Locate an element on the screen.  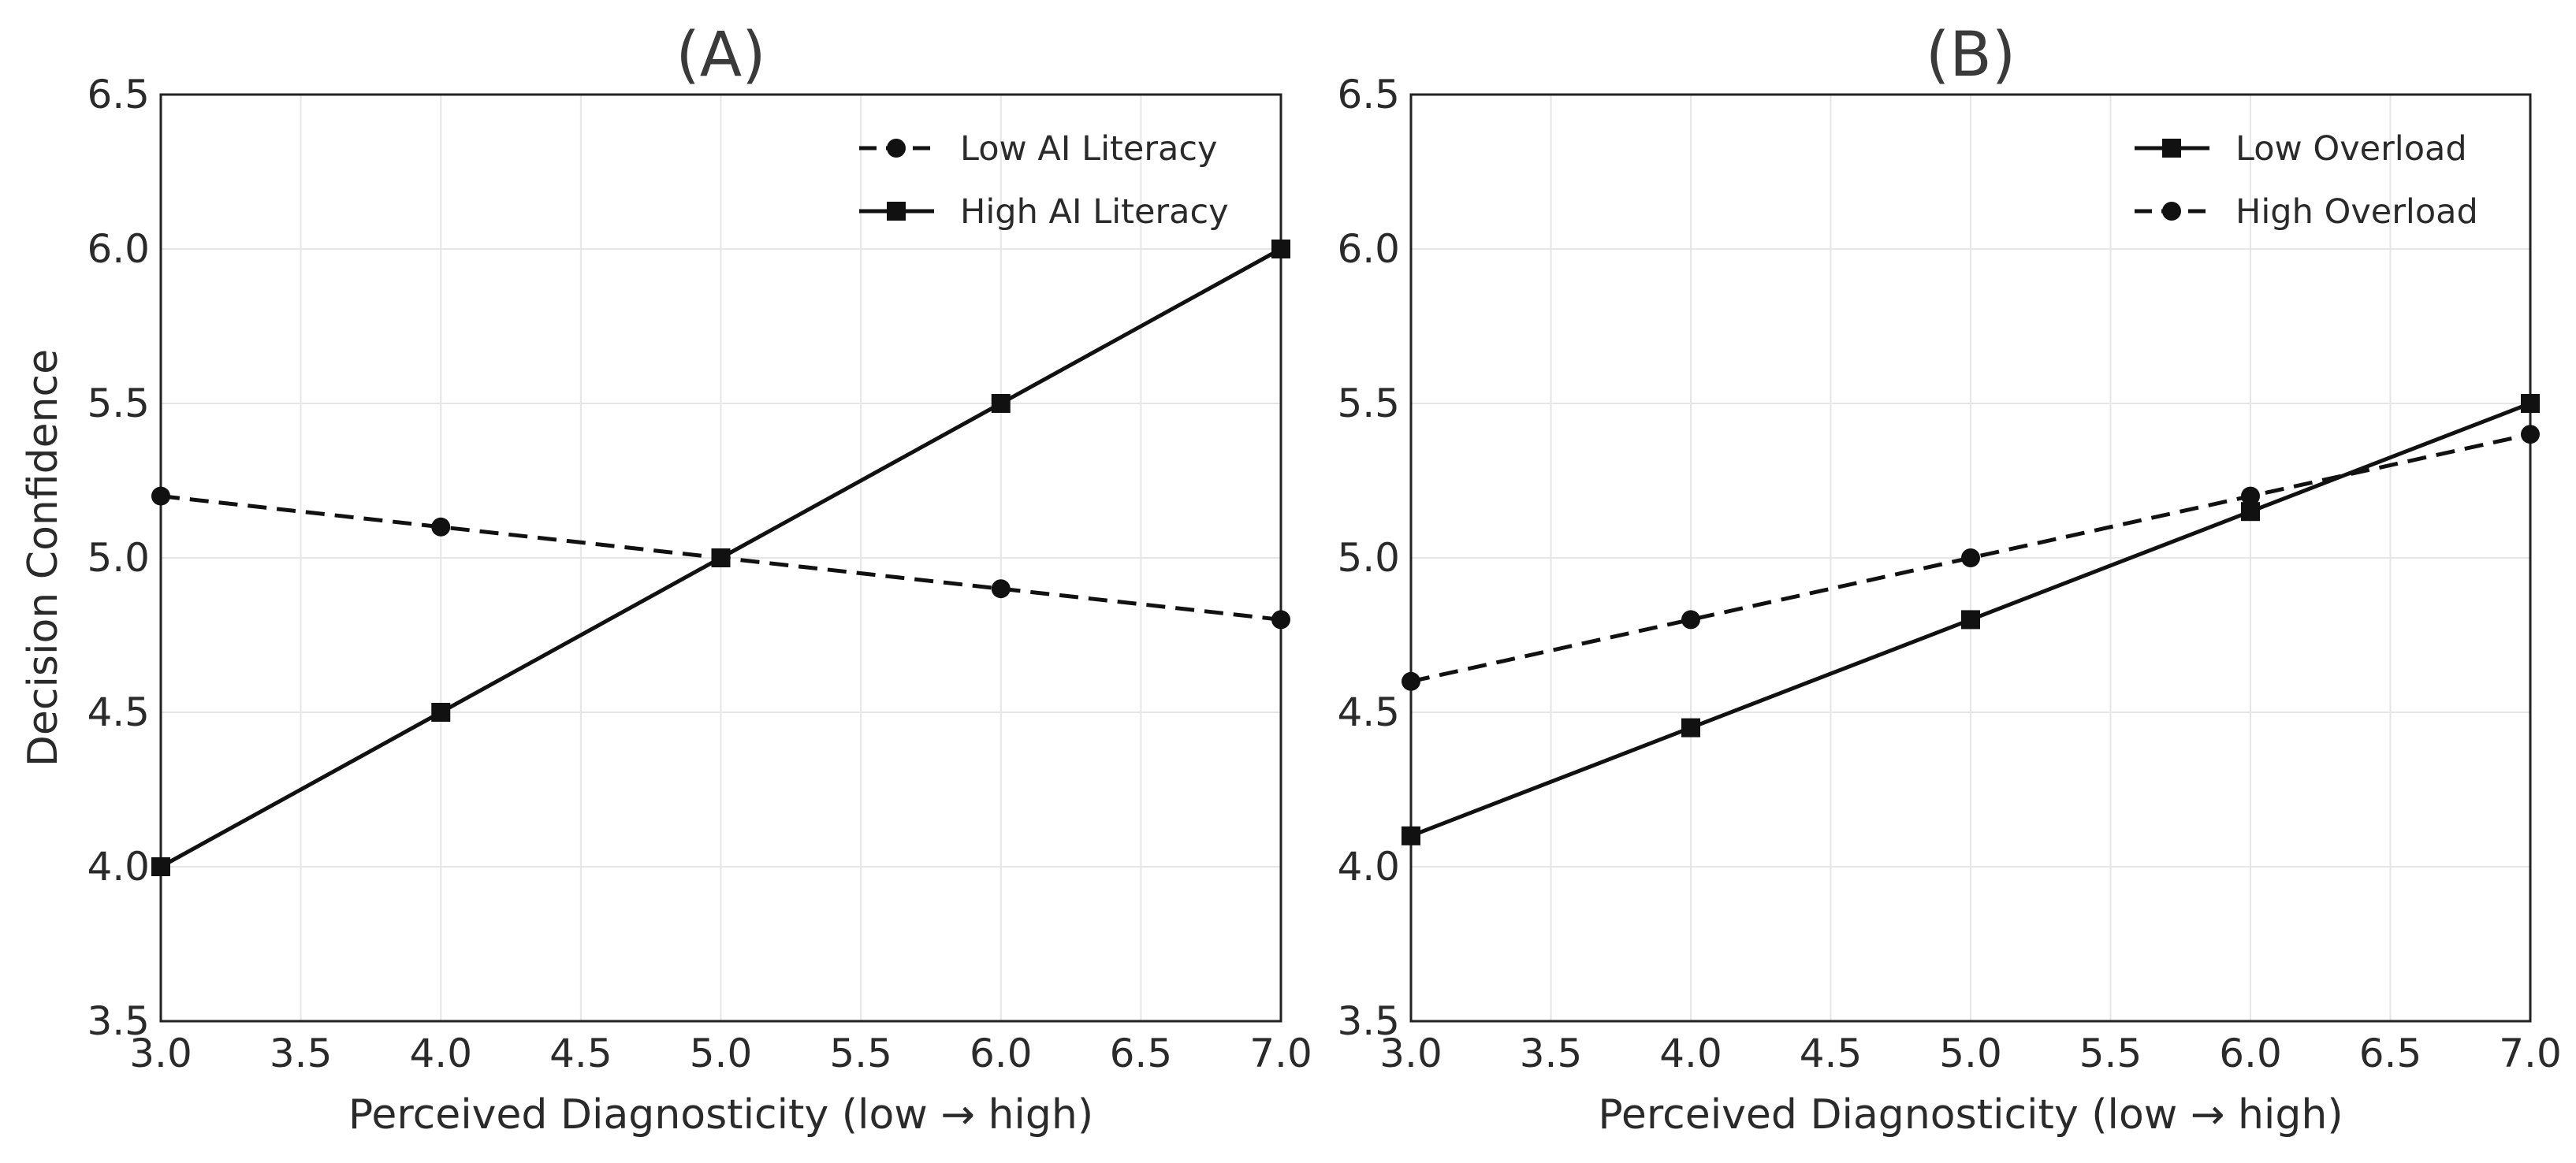
legend-label-high-ai-literacy: High AI Literacy is located at coordinates (1094, 212).